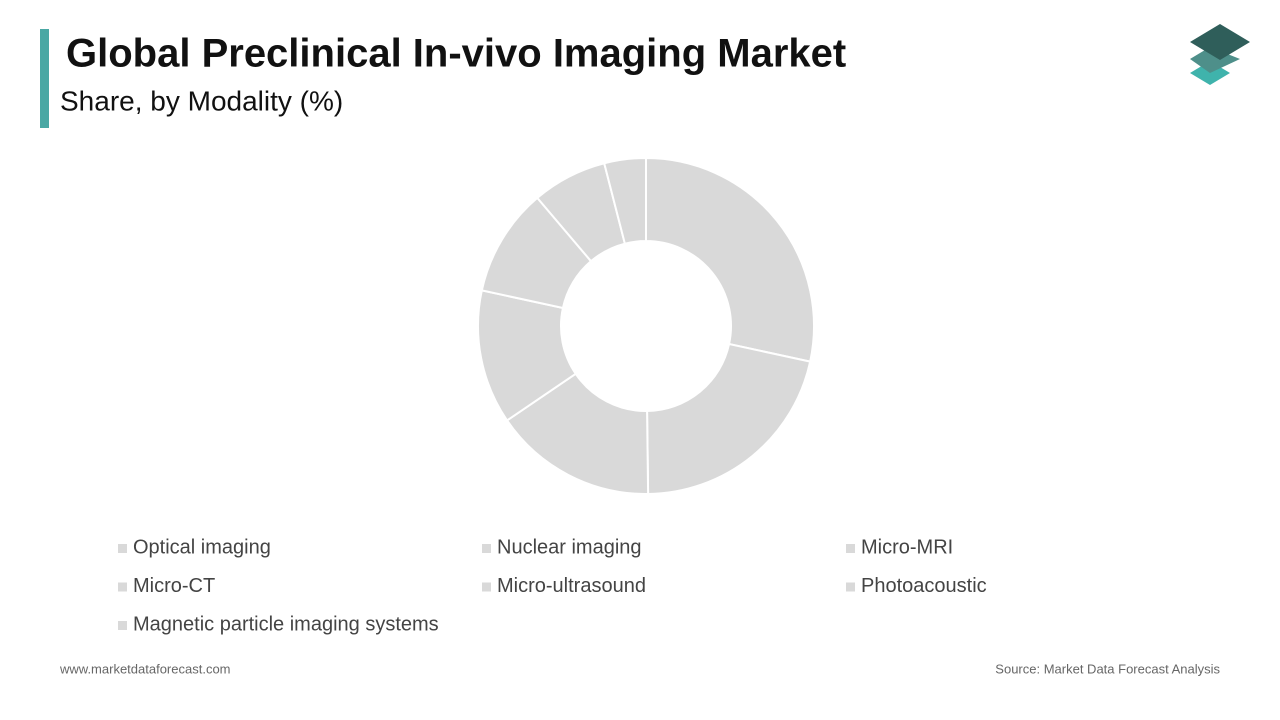 Image resolution: width=1280 pixels, height=720 pixels. Describe the element at coordinates (44, 78) in the screenshot. I see `title-accent` at that location.